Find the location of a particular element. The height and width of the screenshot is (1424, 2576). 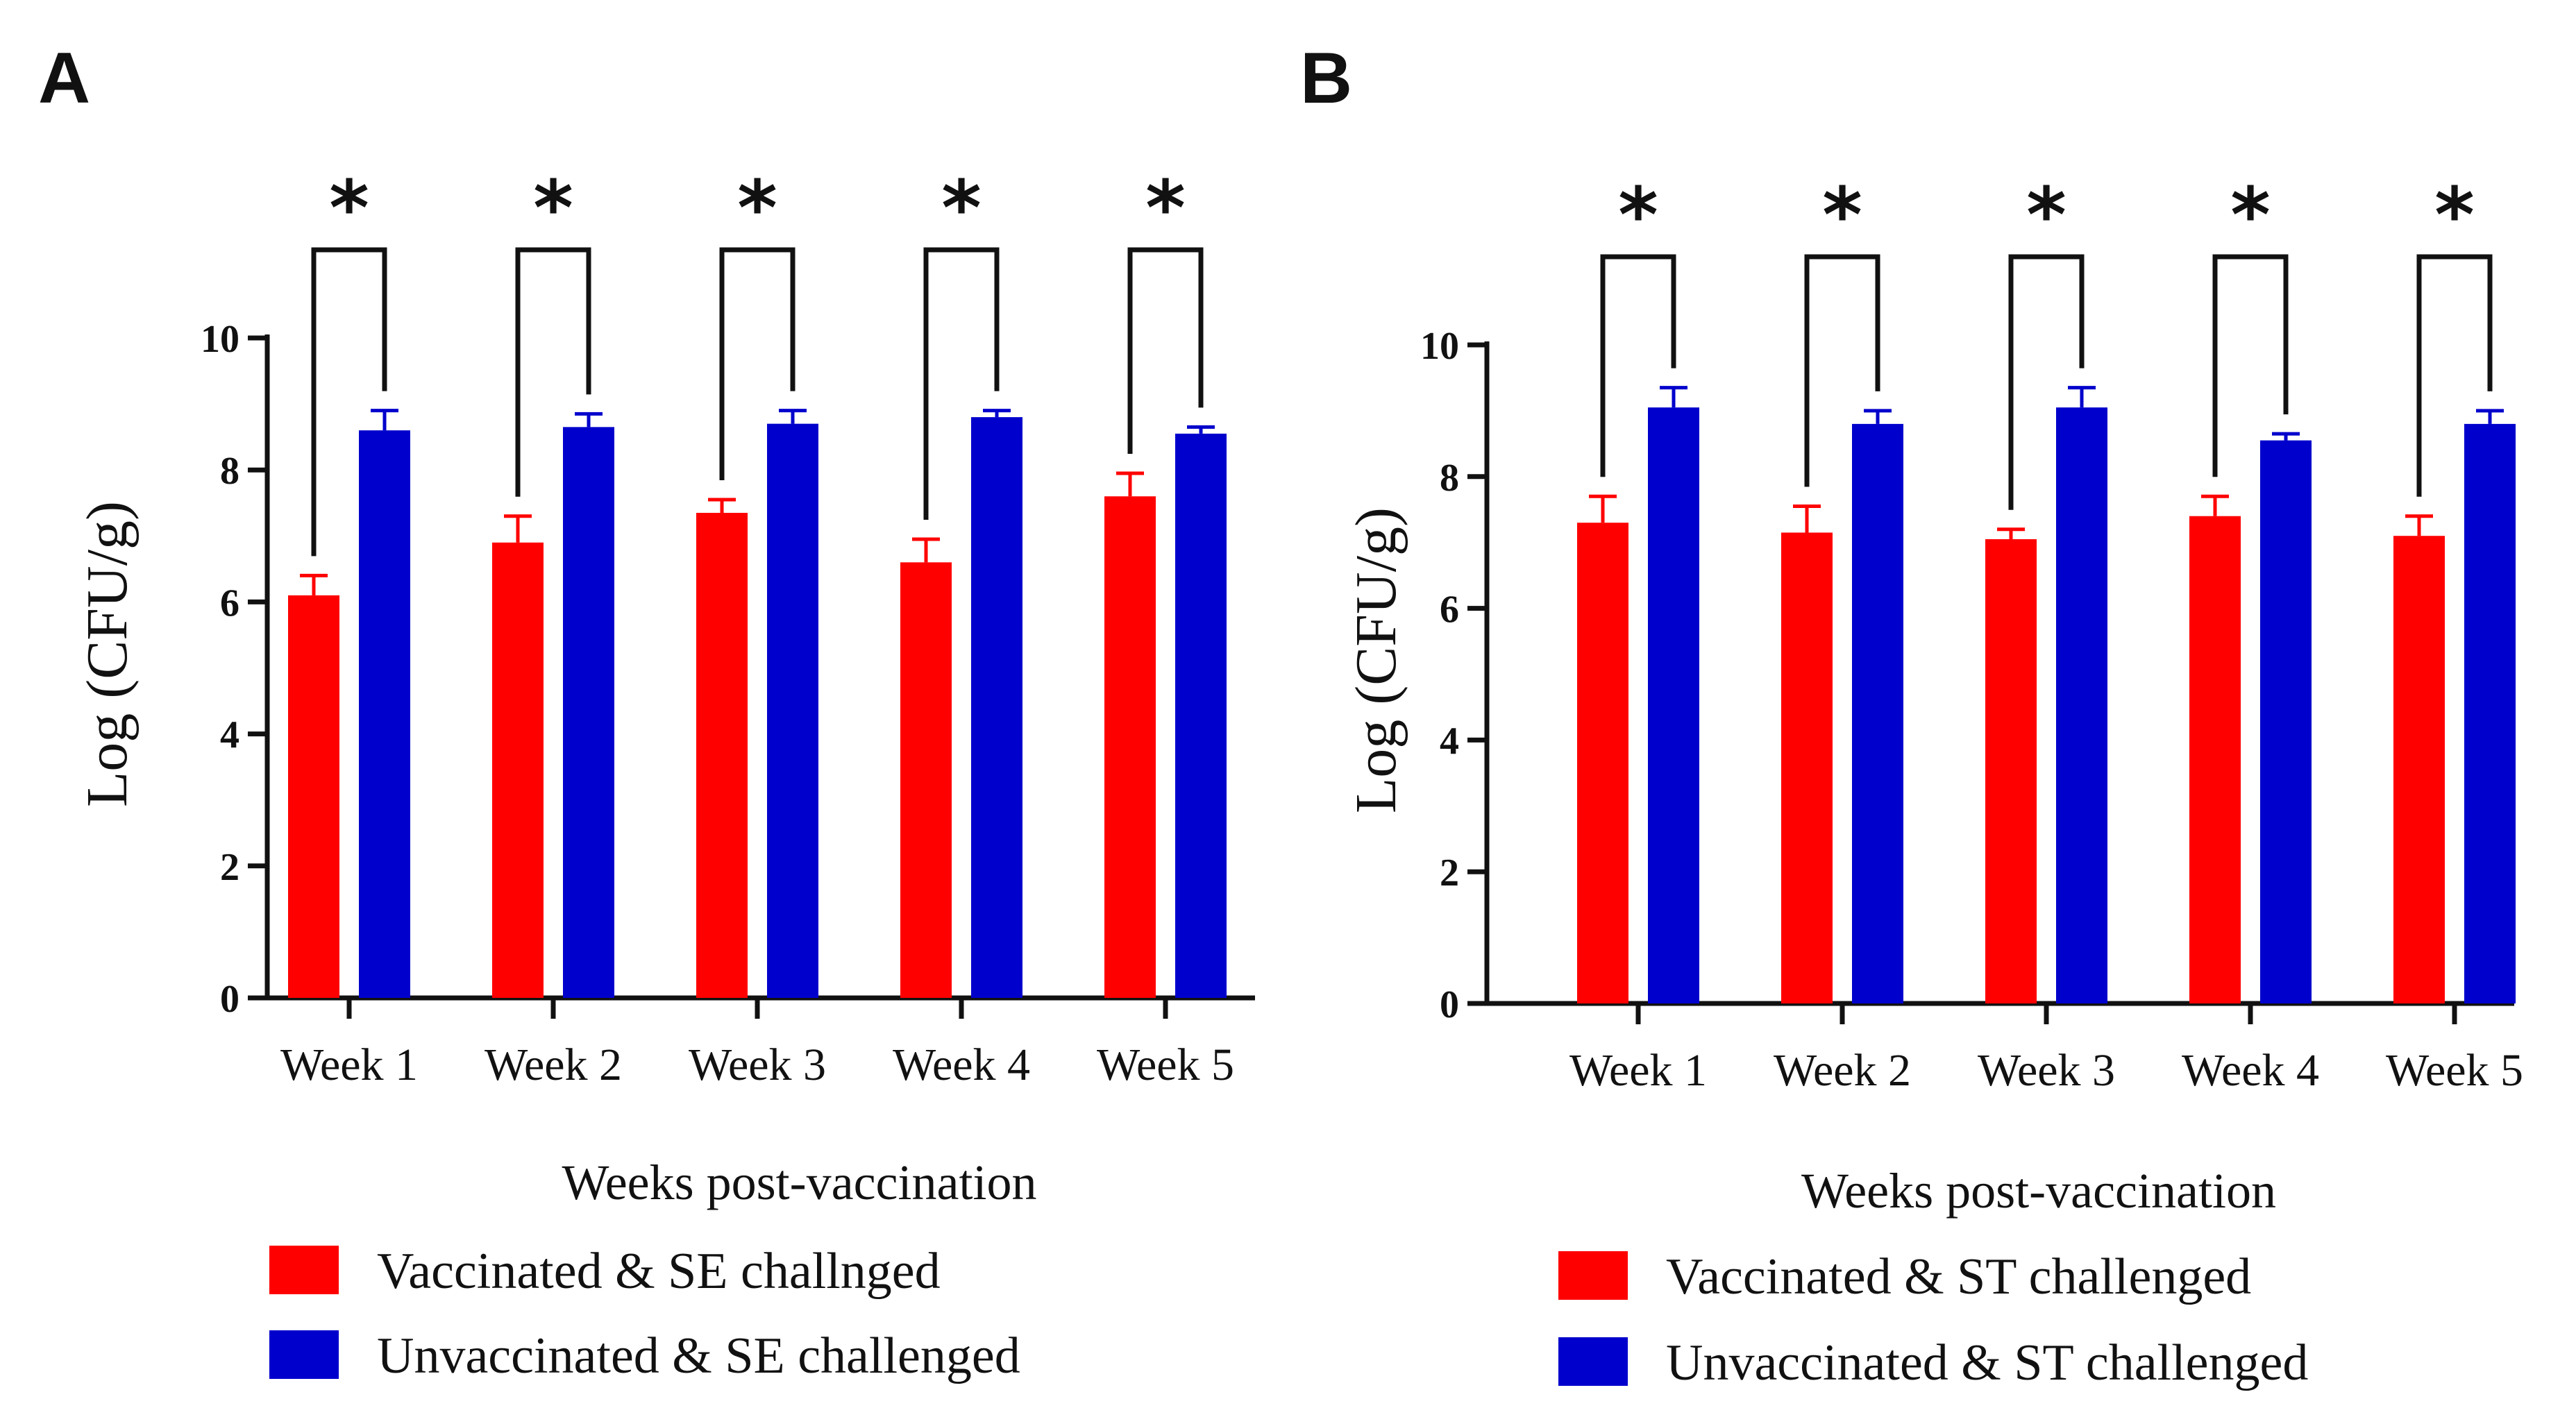

legend-label: Vaccinated & SE challnged is located at coordinates (659, 1271).